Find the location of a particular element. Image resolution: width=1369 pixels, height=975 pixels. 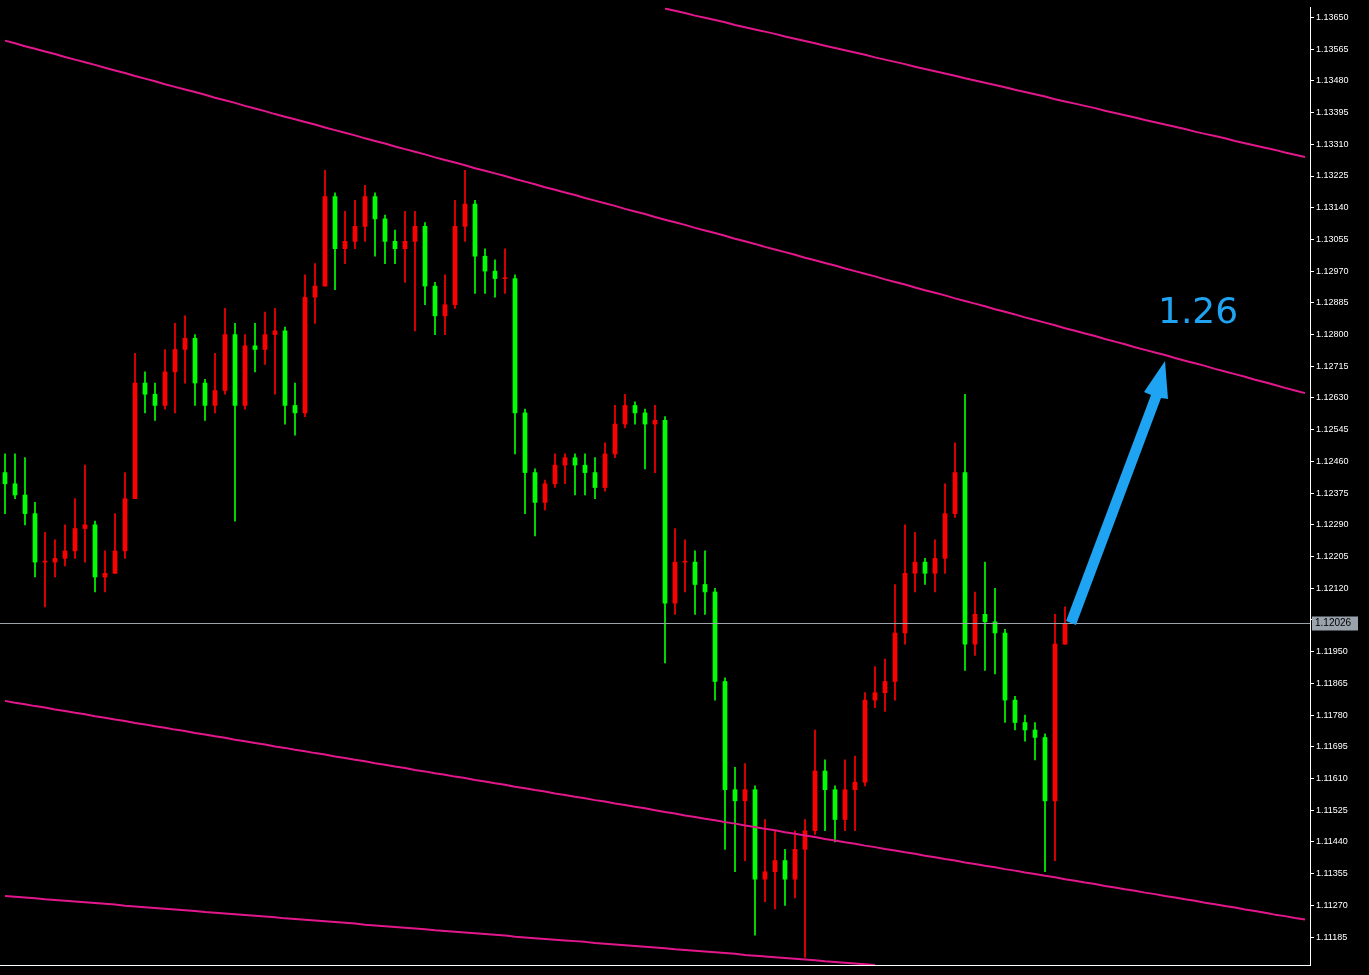

y-tick-label: 1.13140 is located at coordinates (1332, 207).